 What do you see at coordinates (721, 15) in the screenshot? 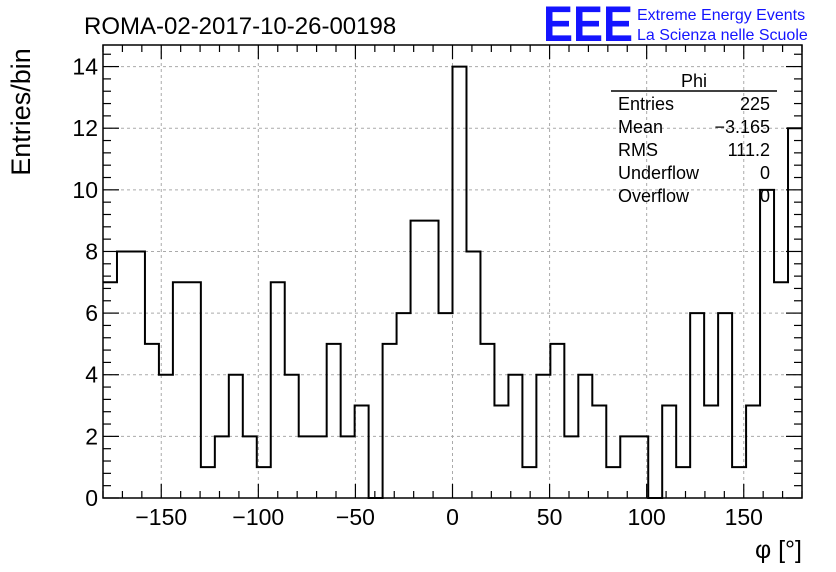
I see `logo-line-1: Extreme Energy Events` at bounding box center [721, 15].